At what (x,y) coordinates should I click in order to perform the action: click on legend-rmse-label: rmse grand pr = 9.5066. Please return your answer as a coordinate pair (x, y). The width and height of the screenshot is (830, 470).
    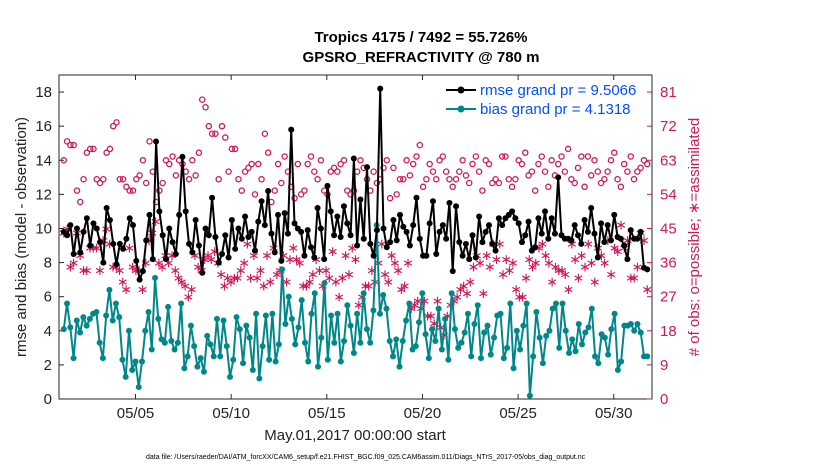
    Looking at the image, I should click on (558, 90).